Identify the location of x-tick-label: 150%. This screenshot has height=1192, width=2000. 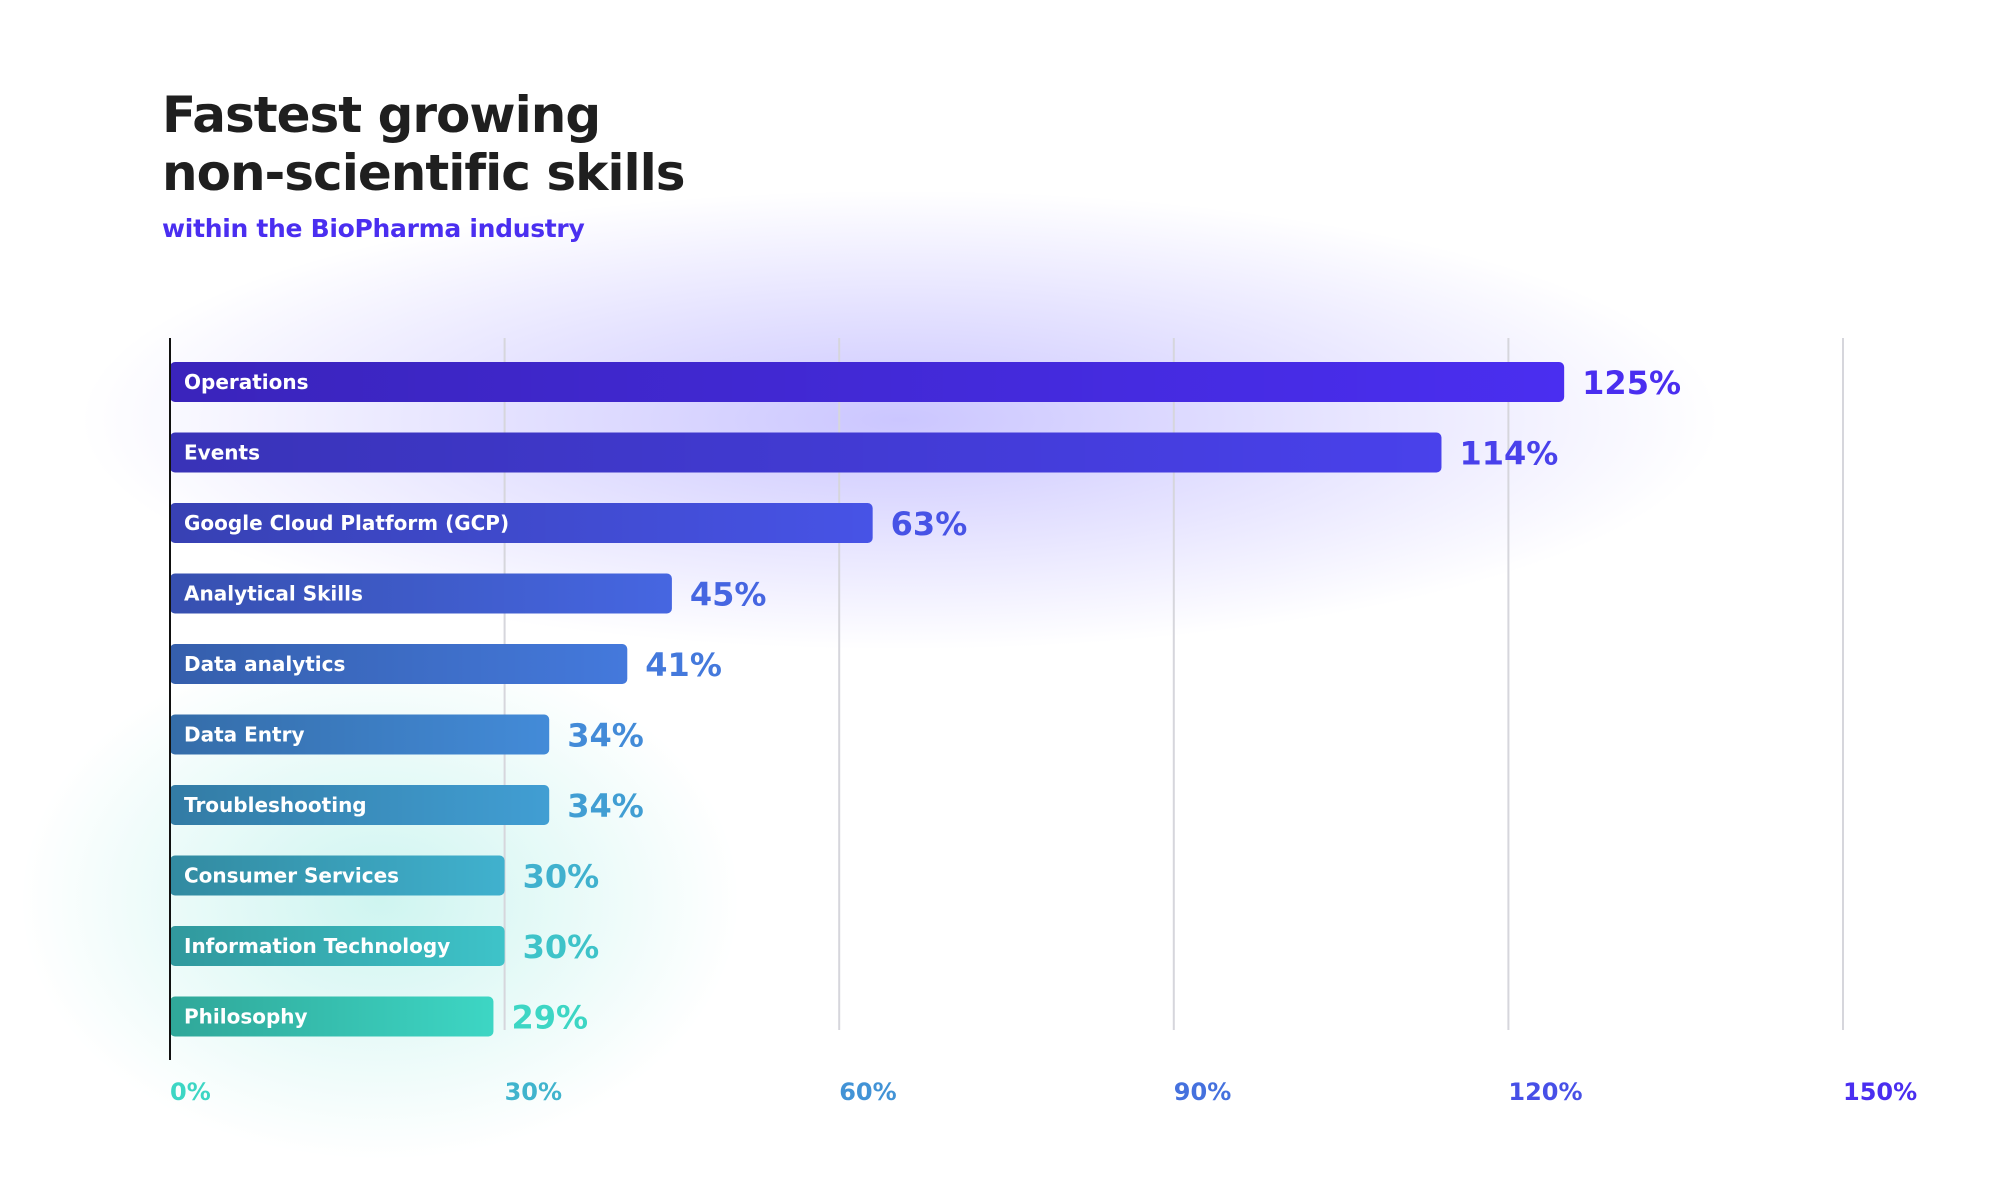
(1880, 1092).